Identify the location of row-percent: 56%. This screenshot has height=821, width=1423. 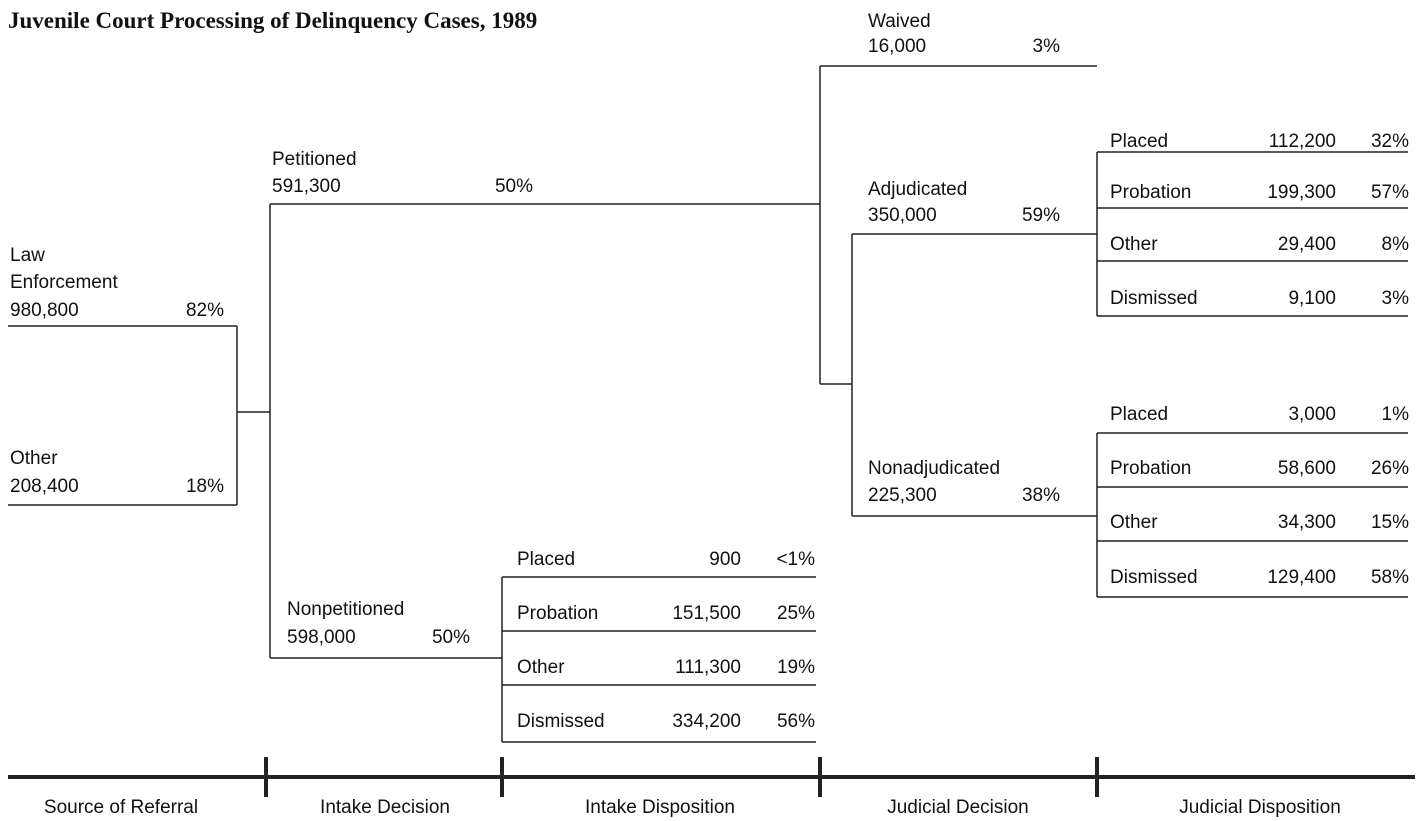
(795, 721).